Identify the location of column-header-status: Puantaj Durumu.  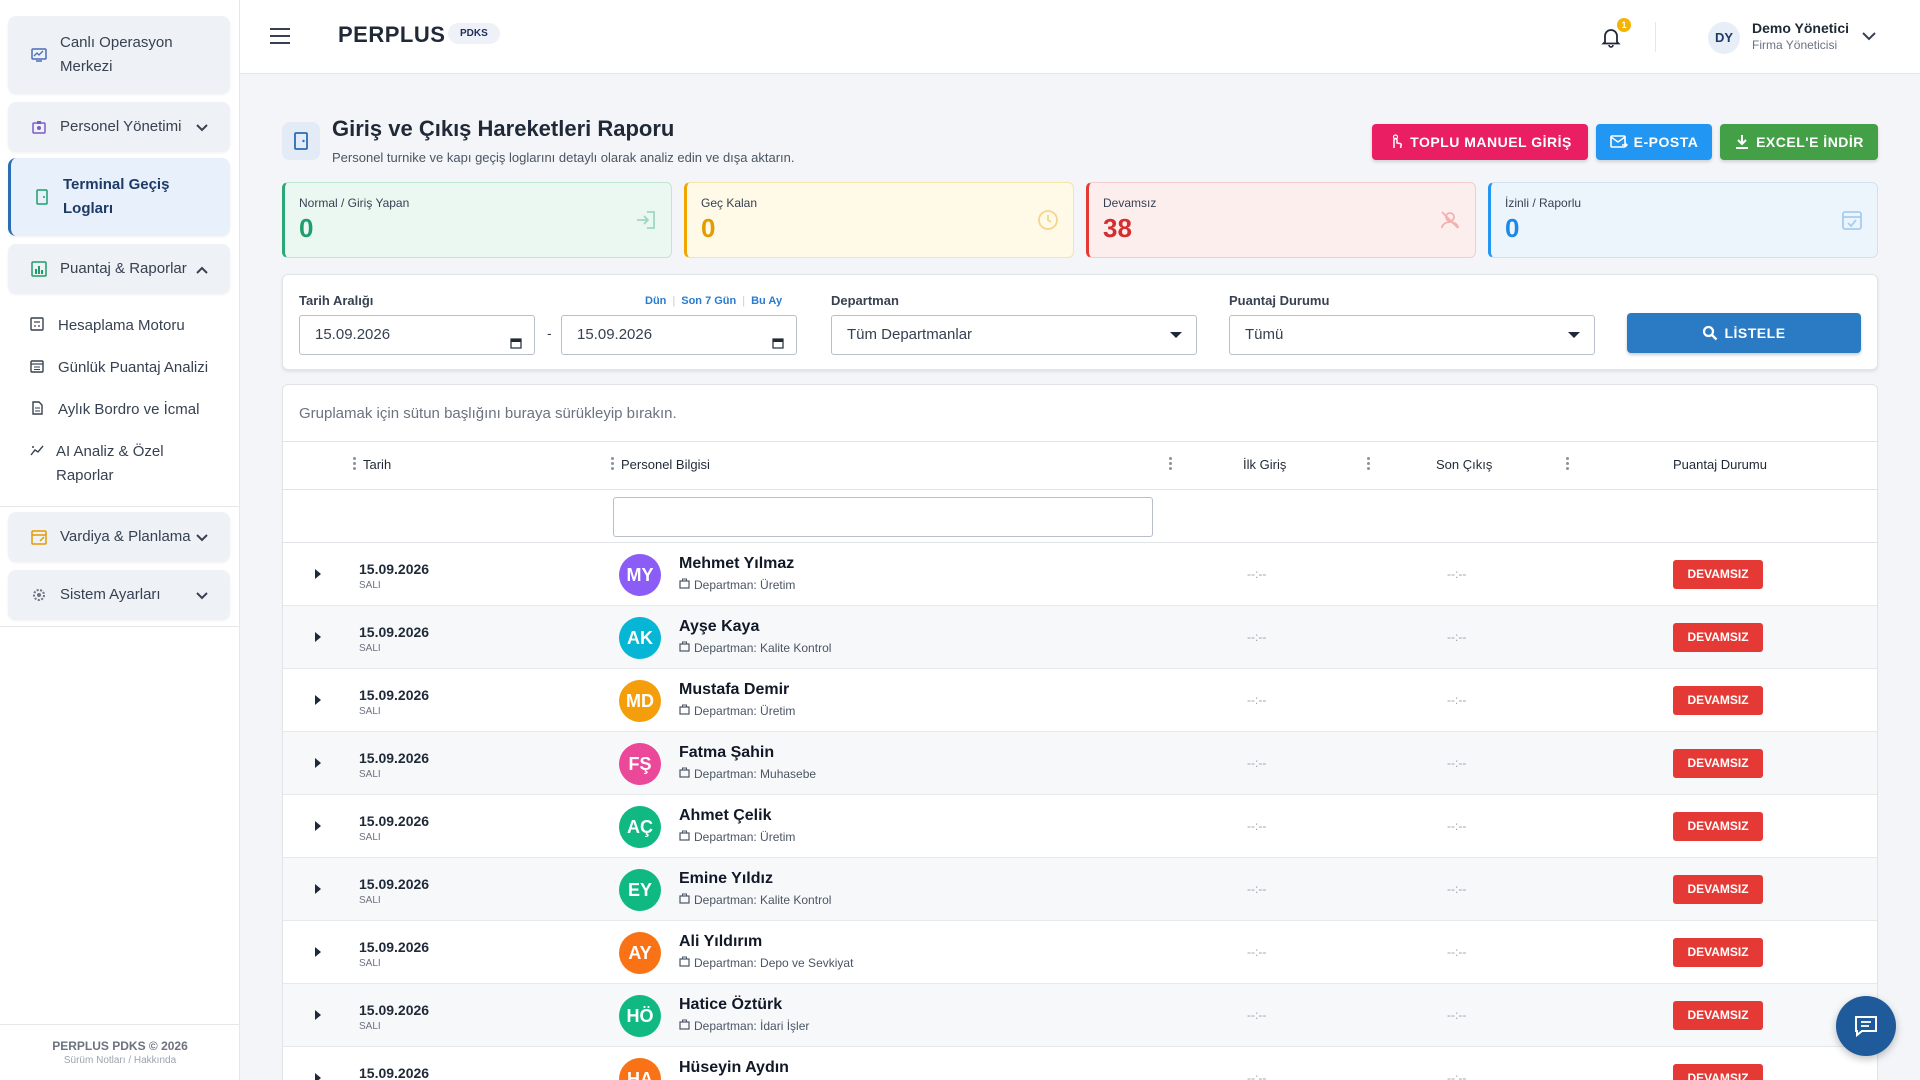
(1720, 464).